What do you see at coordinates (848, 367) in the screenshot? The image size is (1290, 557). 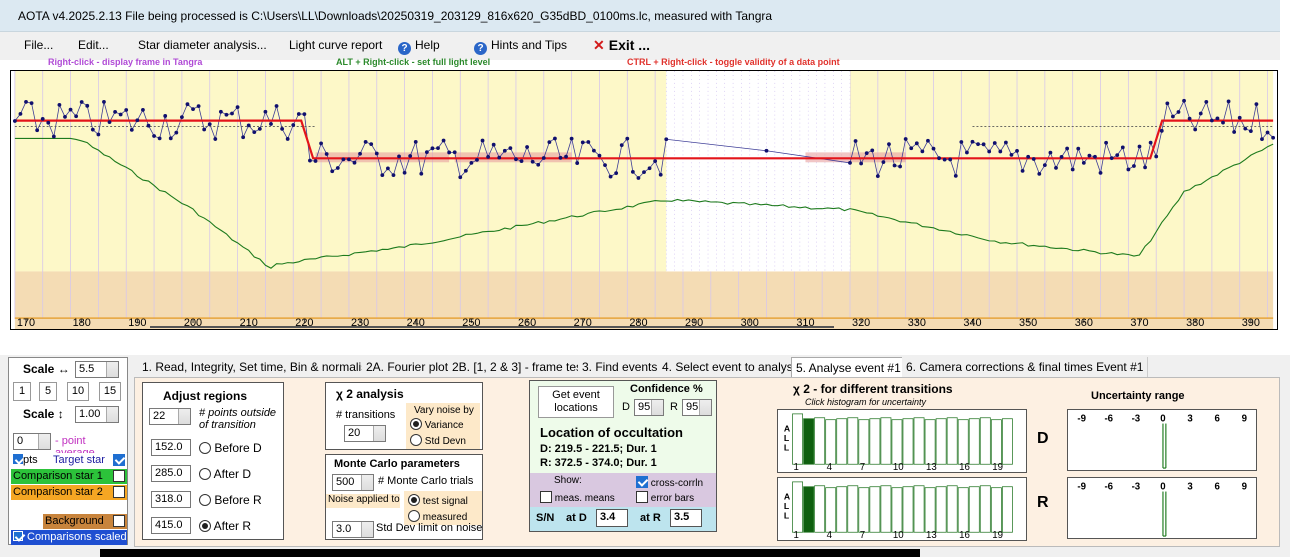 I see `tab-analyse-event: 5. Analyse event #1` at bounding box center [848, 367].